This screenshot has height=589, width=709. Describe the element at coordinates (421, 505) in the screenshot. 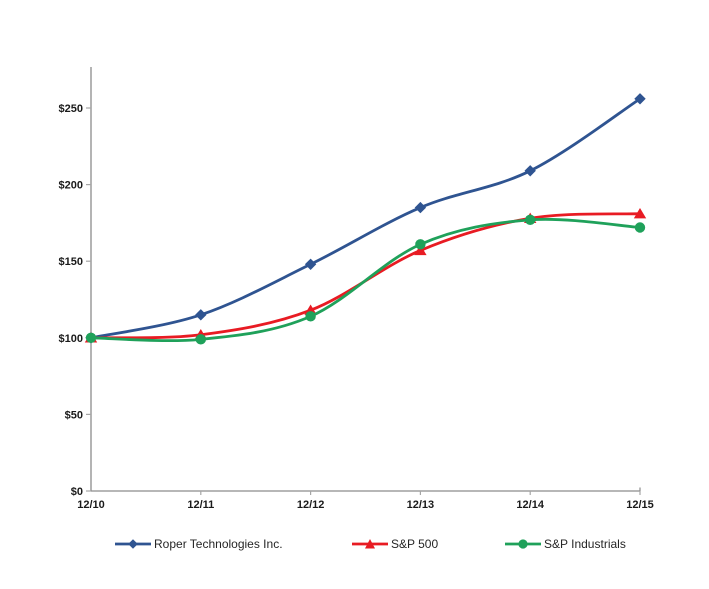

I see `x-axis-label: 12/13` at that location.